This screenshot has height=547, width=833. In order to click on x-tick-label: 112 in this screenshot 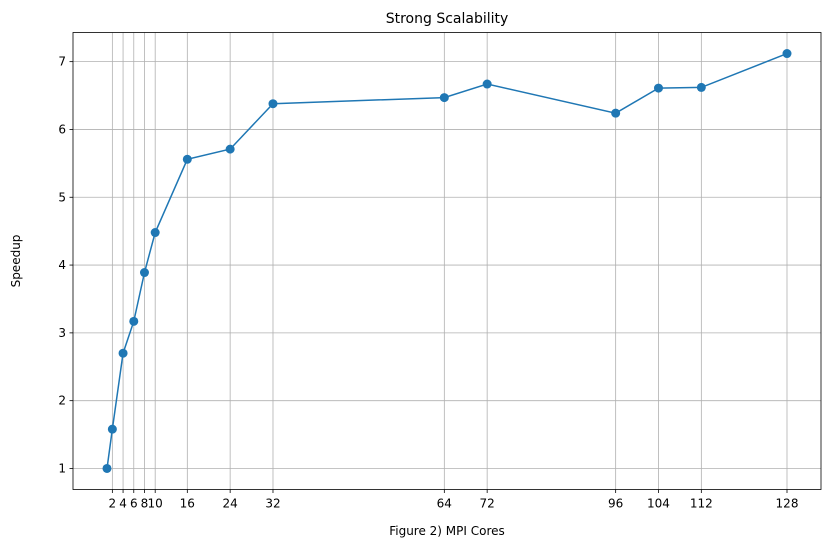, I will do `click(701, 504)`.